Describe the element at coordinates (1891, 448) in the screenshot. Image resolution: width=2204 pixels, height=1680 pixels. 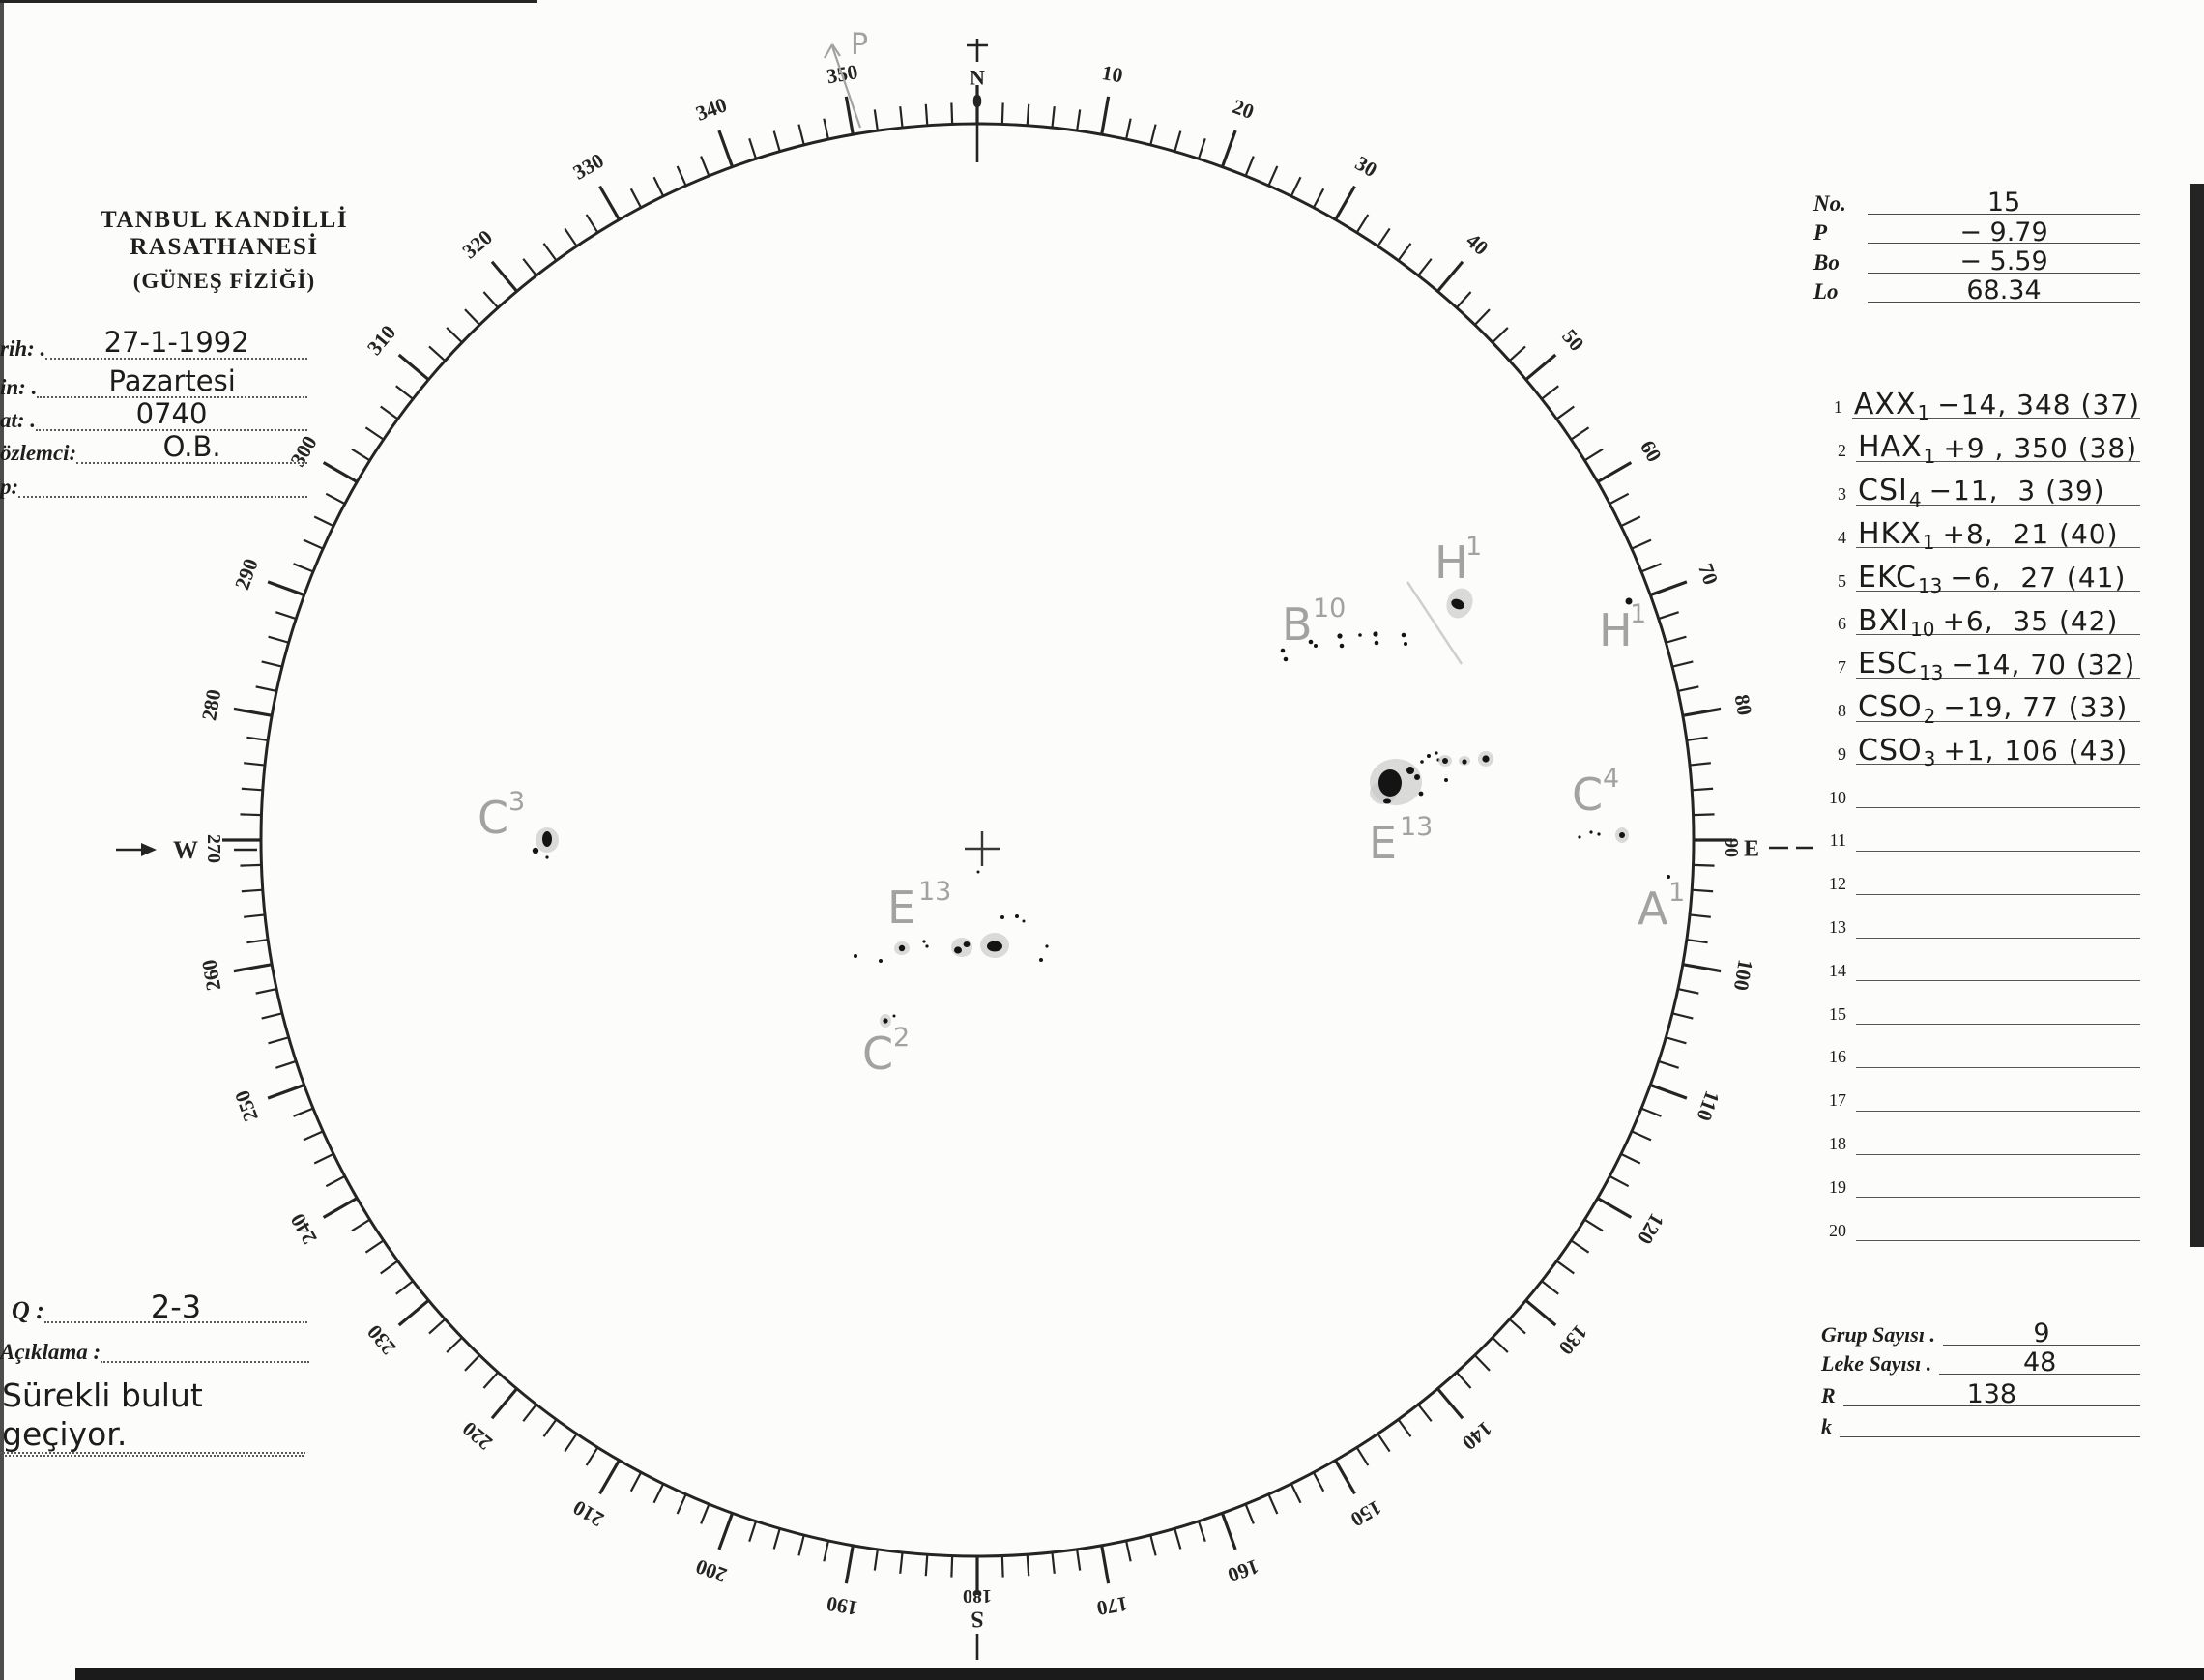
I see `group-code: HAX` at that location.